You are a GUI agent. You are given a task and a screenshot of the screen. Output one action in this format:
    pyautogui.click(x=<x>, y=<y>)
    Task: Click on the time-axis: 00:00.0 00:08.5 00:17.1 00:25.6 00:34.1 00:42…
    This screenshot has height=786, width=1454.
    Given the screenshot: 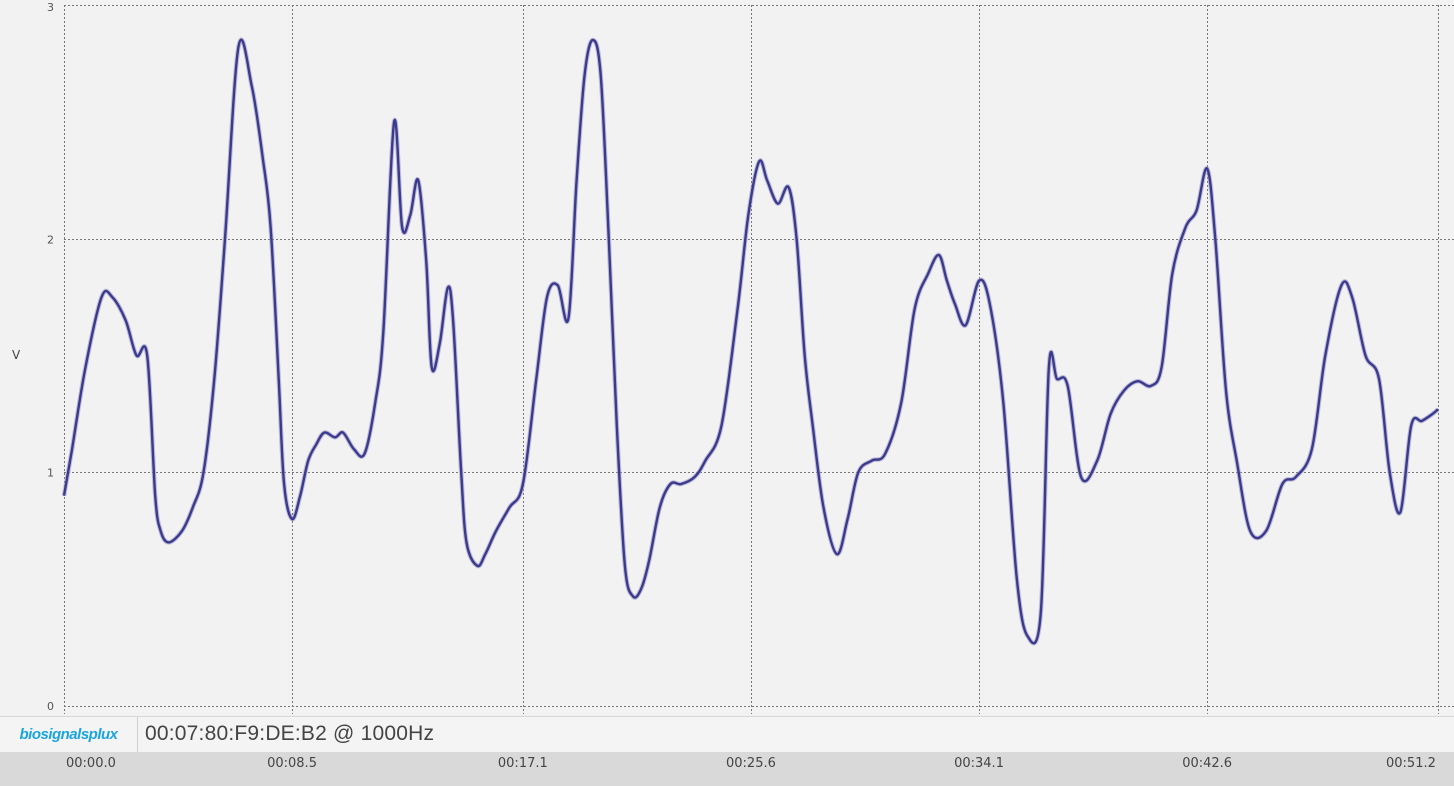 What is the action you would take?
    pyautogui.click(x=727, y=769)
    